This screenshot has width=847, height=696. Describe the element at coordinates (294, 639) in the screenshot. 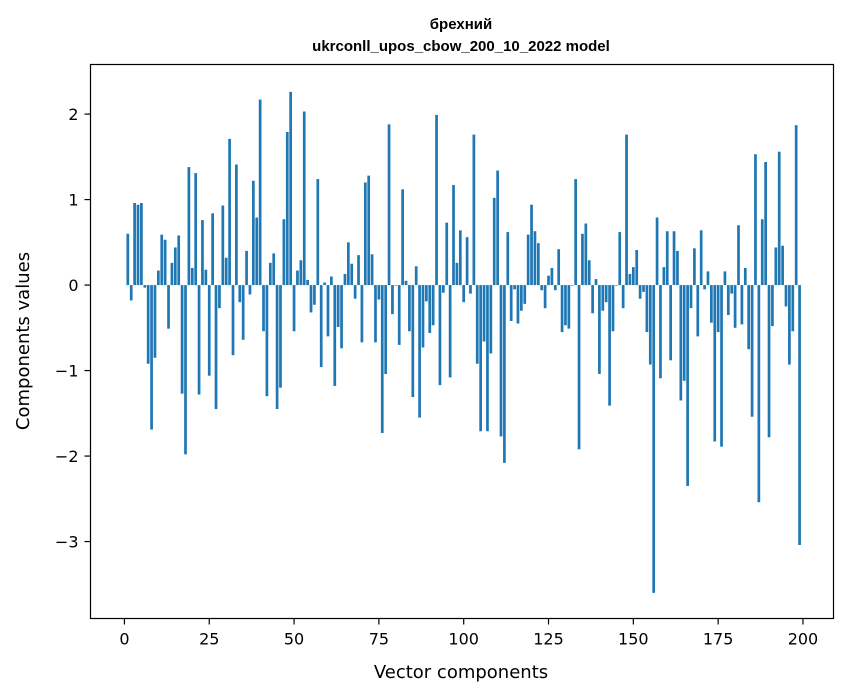

I see `x-tick-label: 50` at that location.